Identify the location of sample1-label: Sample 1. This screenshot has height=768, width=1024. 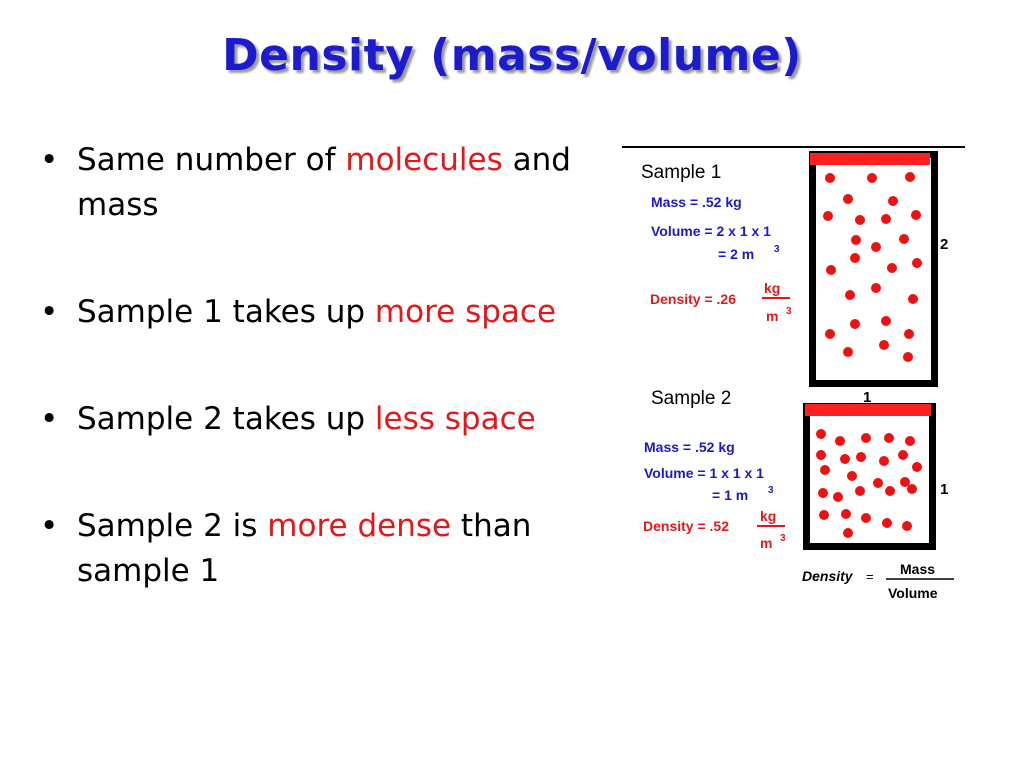
(681, 172).